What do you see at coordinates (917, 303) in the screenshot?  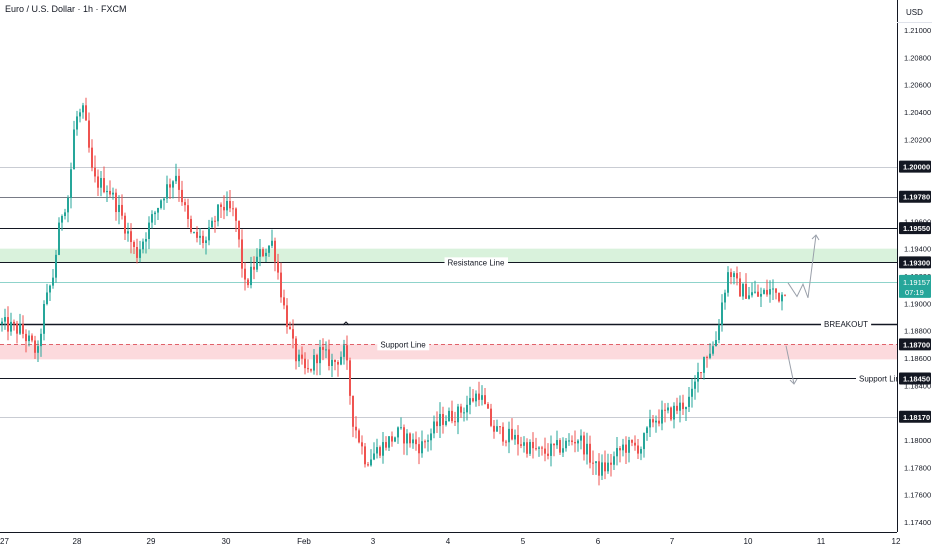 I see `y-tick-label: 1.19000` at bounding box center [917, 303].